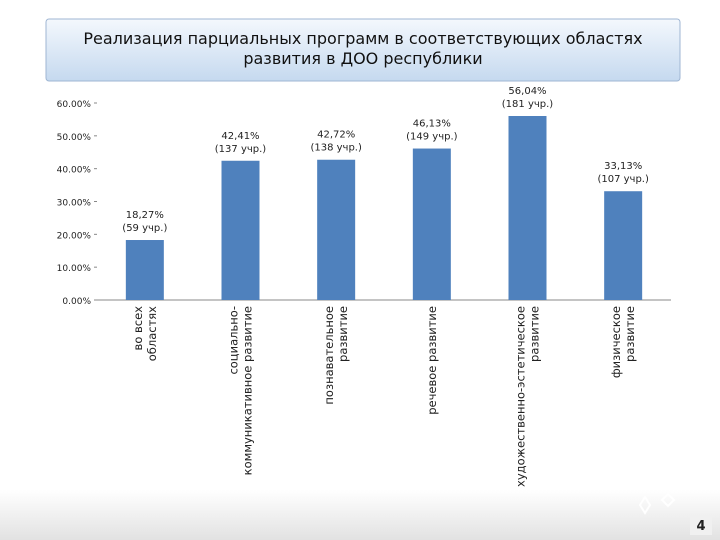  I want to click on title-box, so click(363, 50).